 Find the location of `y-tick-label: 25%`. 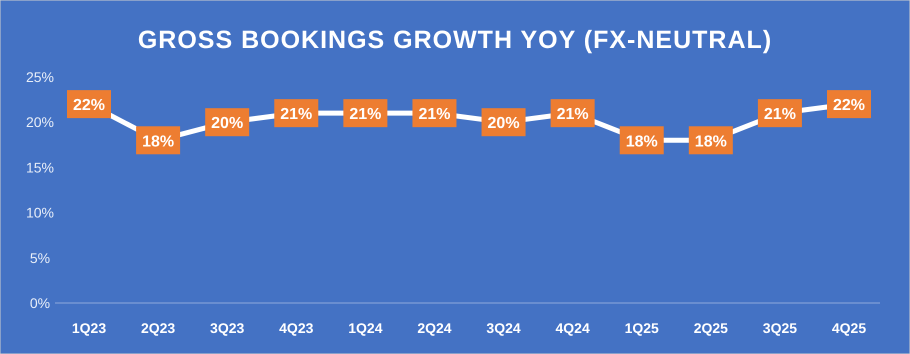

y-tick-label: 25% is located at coordinates (40, 77).